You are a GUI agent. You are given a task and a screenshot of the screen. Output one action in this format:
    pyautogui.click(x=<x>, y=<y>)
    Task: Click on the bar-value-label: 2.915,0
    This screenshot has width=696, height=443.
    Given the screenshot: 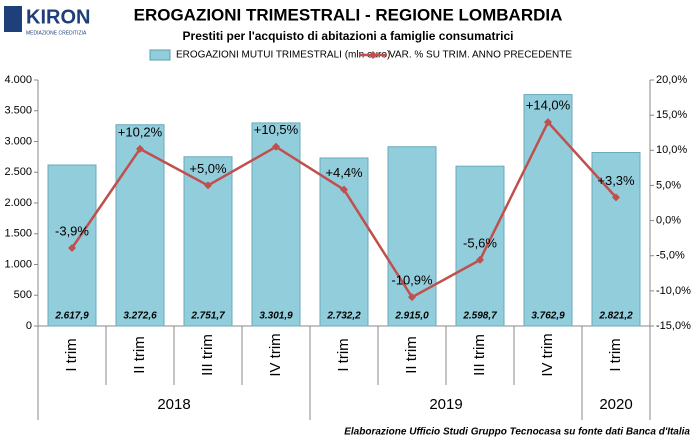 What is the action you would take?
    pyautogui.click(x=411, y=316)
    